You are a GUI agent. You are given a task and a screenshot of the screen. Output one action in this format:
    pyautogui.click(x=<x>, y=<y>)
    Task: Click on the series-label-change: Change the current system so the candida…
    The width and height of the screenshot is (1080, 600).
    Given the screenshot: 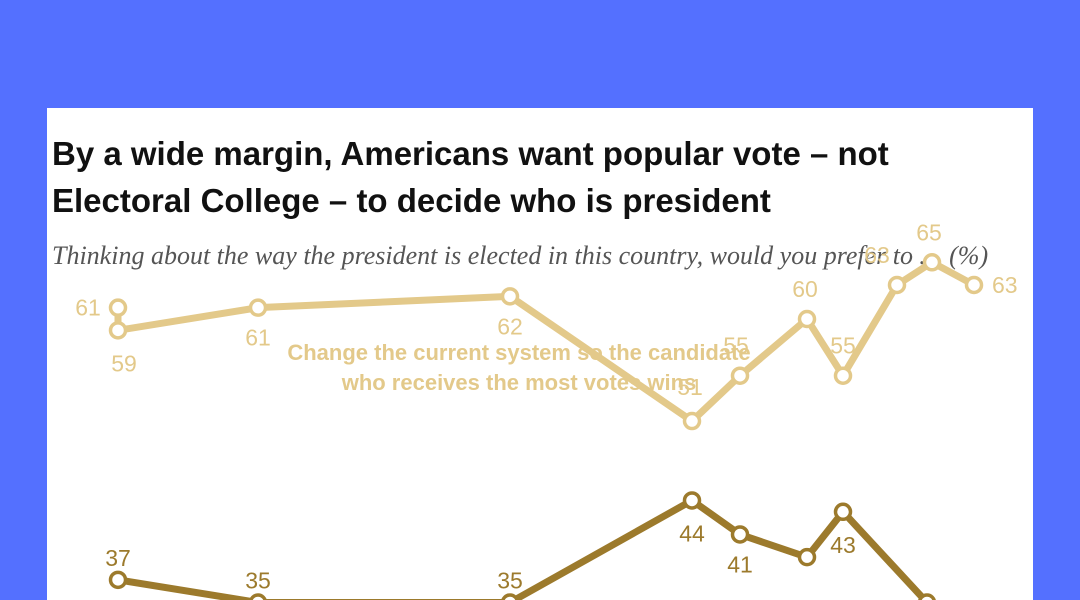 What is the action you would take?
    pyautogui.click(x=518, y=367)
    